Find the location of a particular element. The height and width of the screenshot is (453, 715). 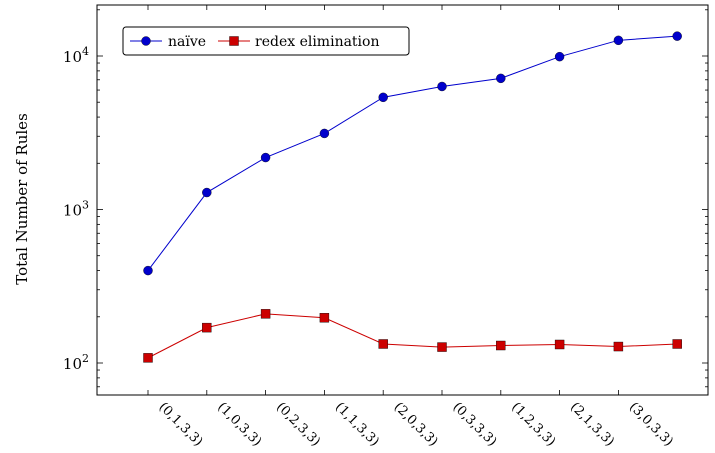

x-tick-label: (2,0,3,3) is located at coordinates (416, 425).